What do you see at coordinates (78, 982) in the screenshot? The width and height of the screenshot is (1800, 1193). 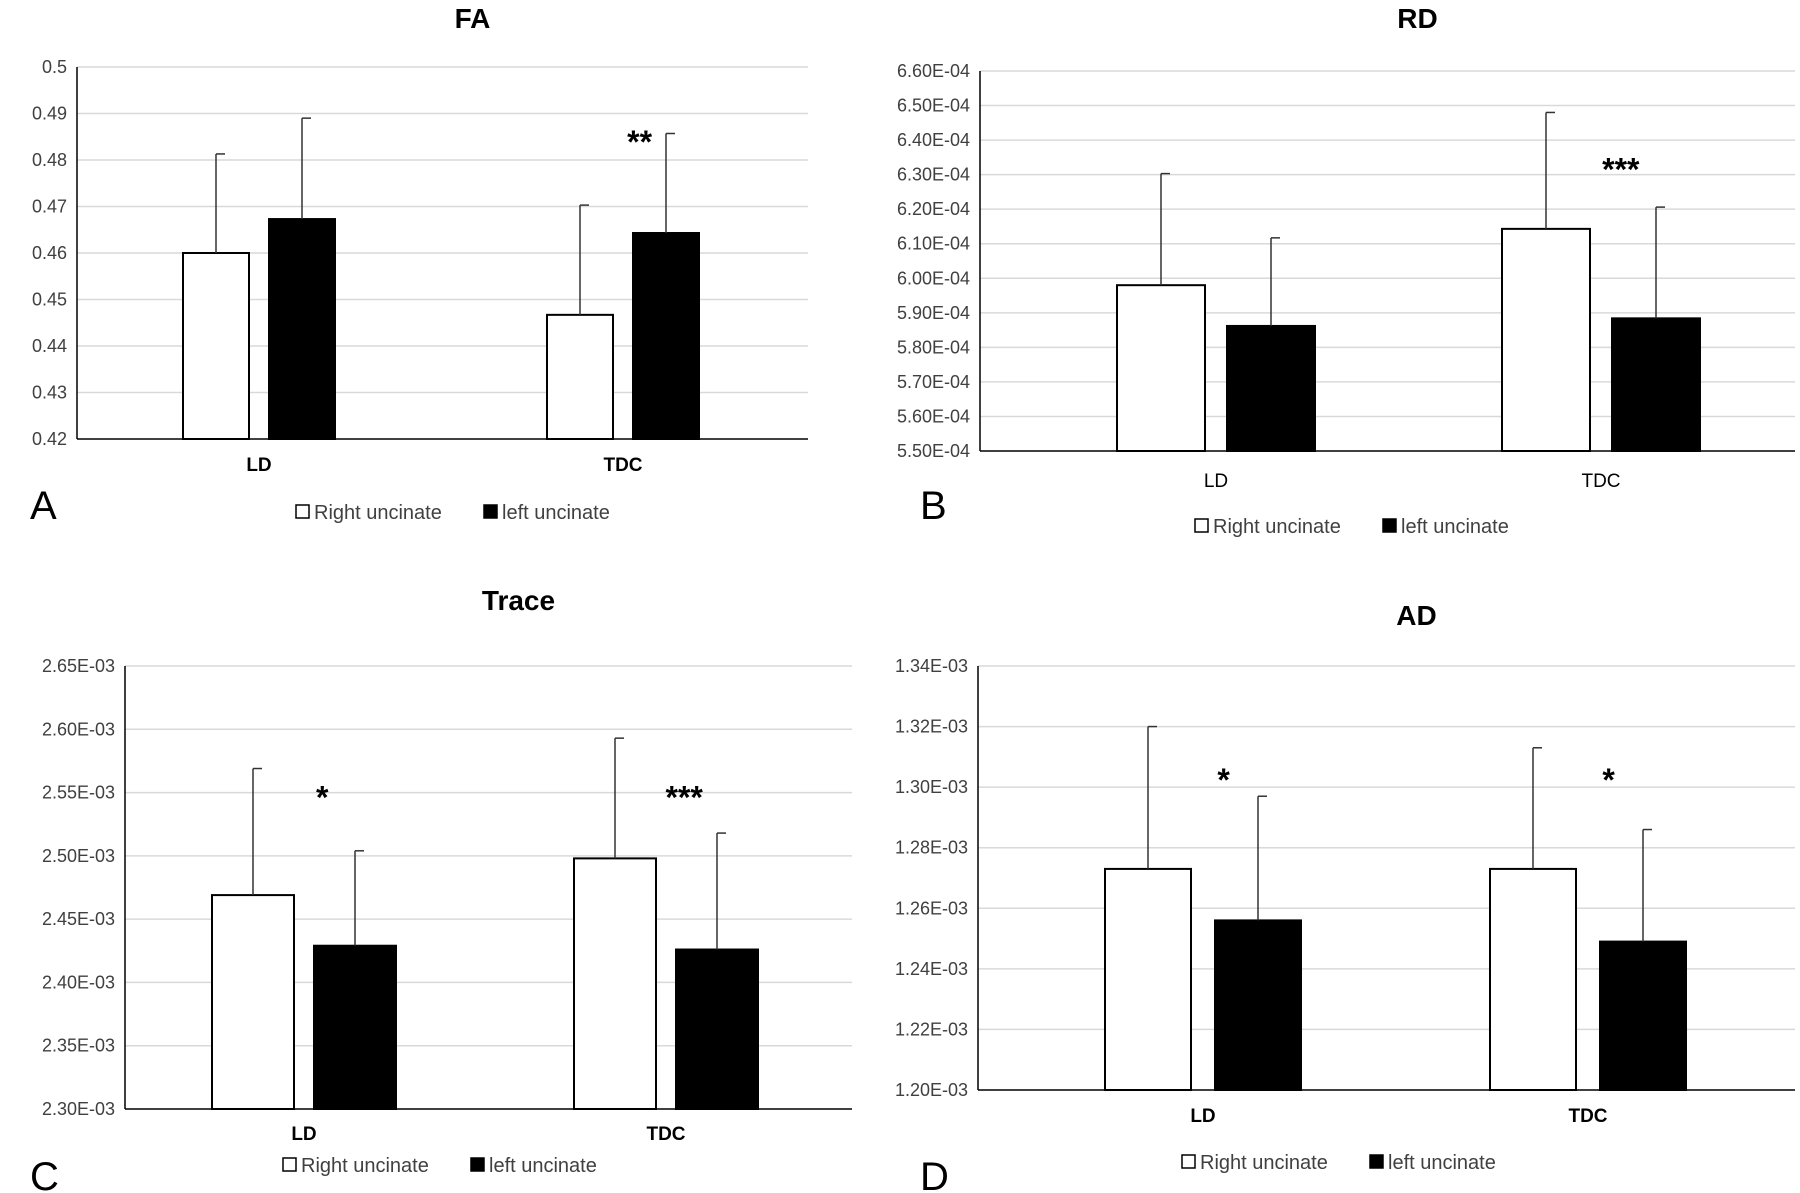 I see `y-tick-label: 2.40E-03` at bounding box center [78, 982].